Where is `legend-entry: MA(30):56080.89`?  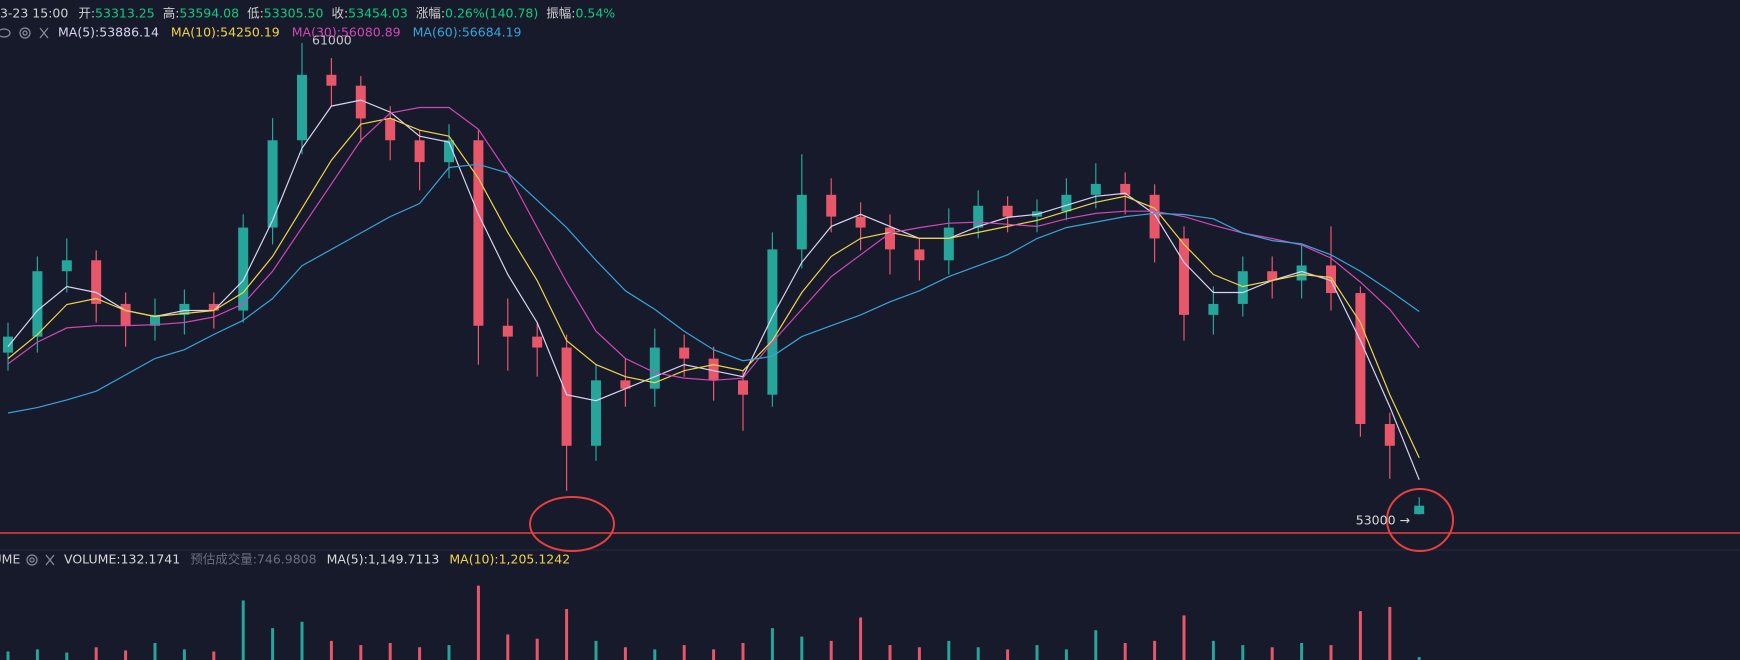 legend-entry: MA(30):56080.89 is located at coordinates (346, 32).